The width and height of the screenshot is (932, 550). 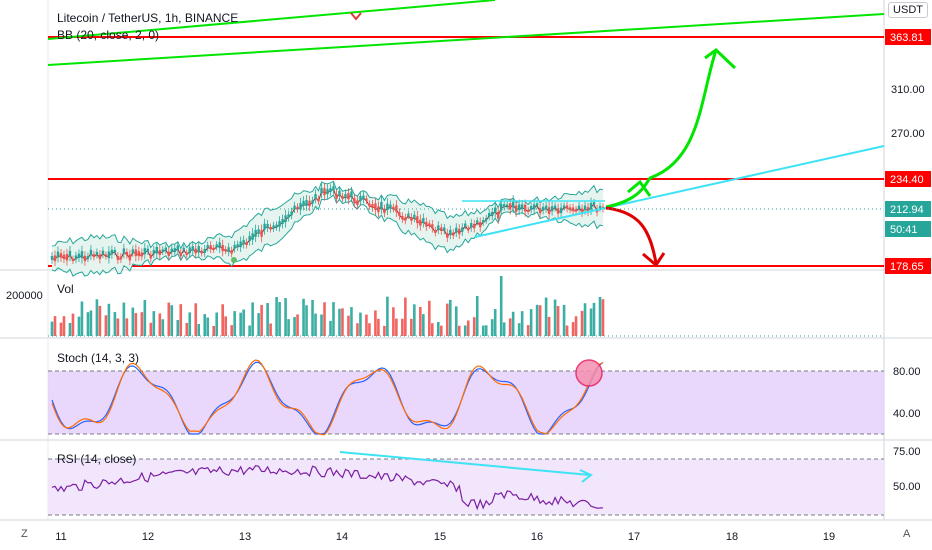 I want to click on bollinger-upper-line, so click(x=327, y=215).